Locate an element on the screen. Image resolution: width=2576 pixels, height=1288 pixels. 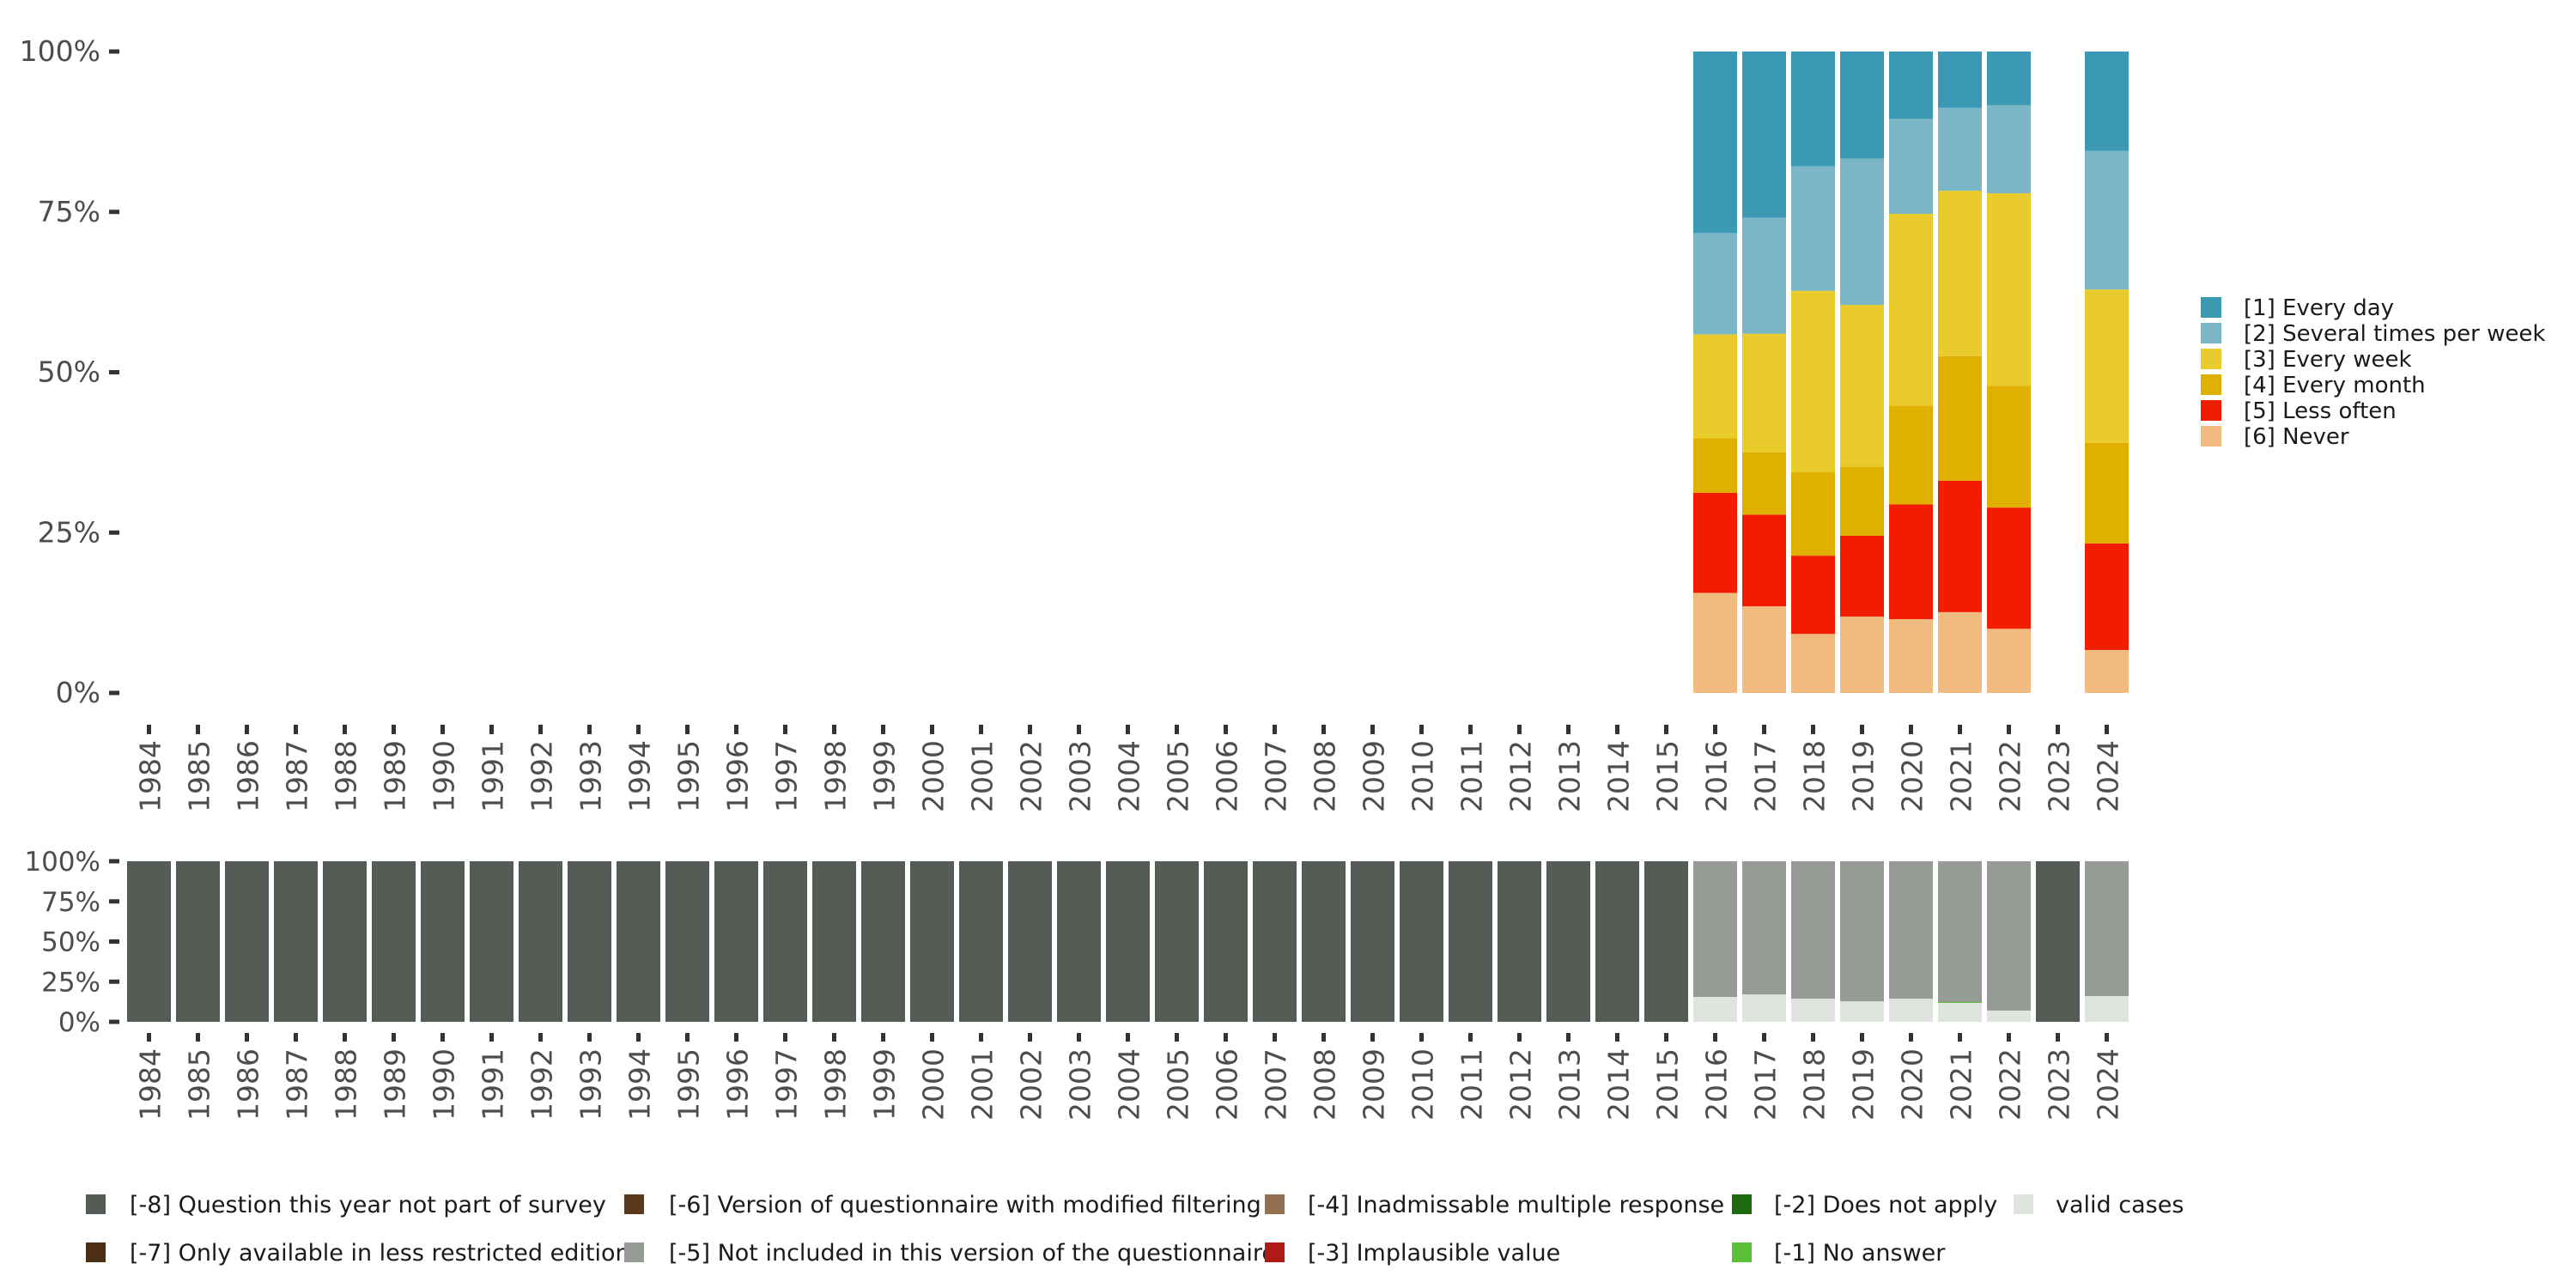
bar-stack-1985 is located at coordinates (198, 941).